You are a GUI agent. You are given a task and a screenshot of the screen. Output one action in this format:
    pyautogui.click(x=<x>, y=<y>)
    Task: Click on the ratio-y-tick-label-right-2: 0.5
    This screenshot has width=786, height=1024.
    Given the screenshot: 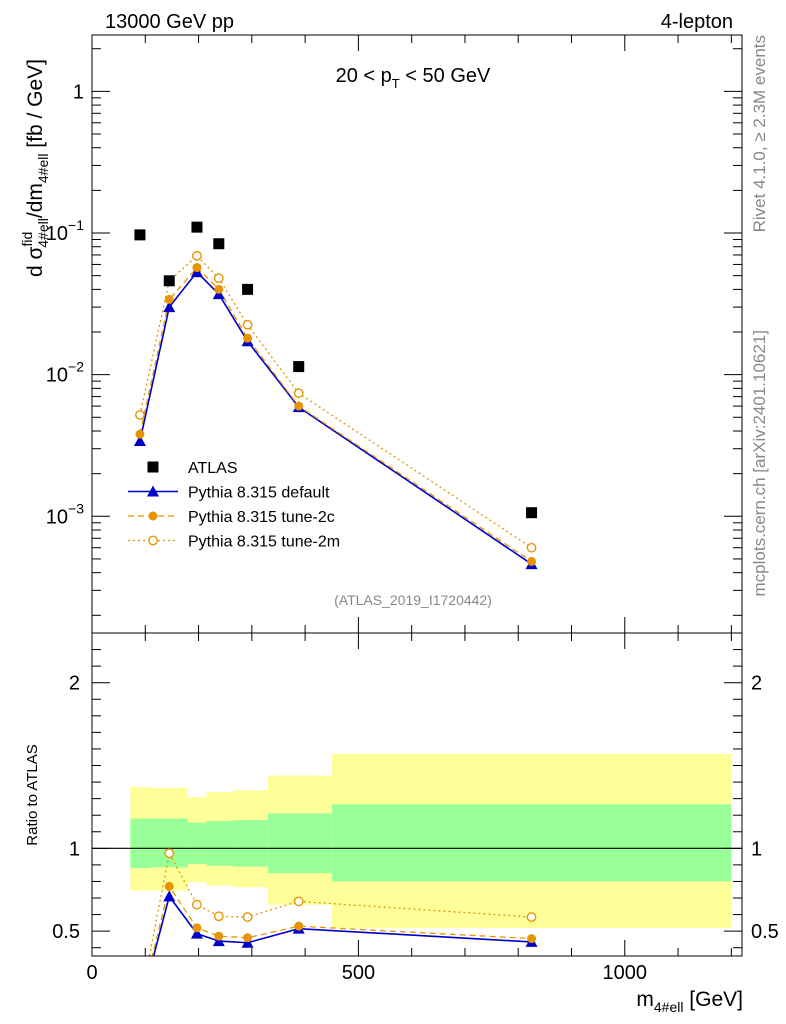 What is the action you would take?
    pyautogui.click(x=765, y=932)
    